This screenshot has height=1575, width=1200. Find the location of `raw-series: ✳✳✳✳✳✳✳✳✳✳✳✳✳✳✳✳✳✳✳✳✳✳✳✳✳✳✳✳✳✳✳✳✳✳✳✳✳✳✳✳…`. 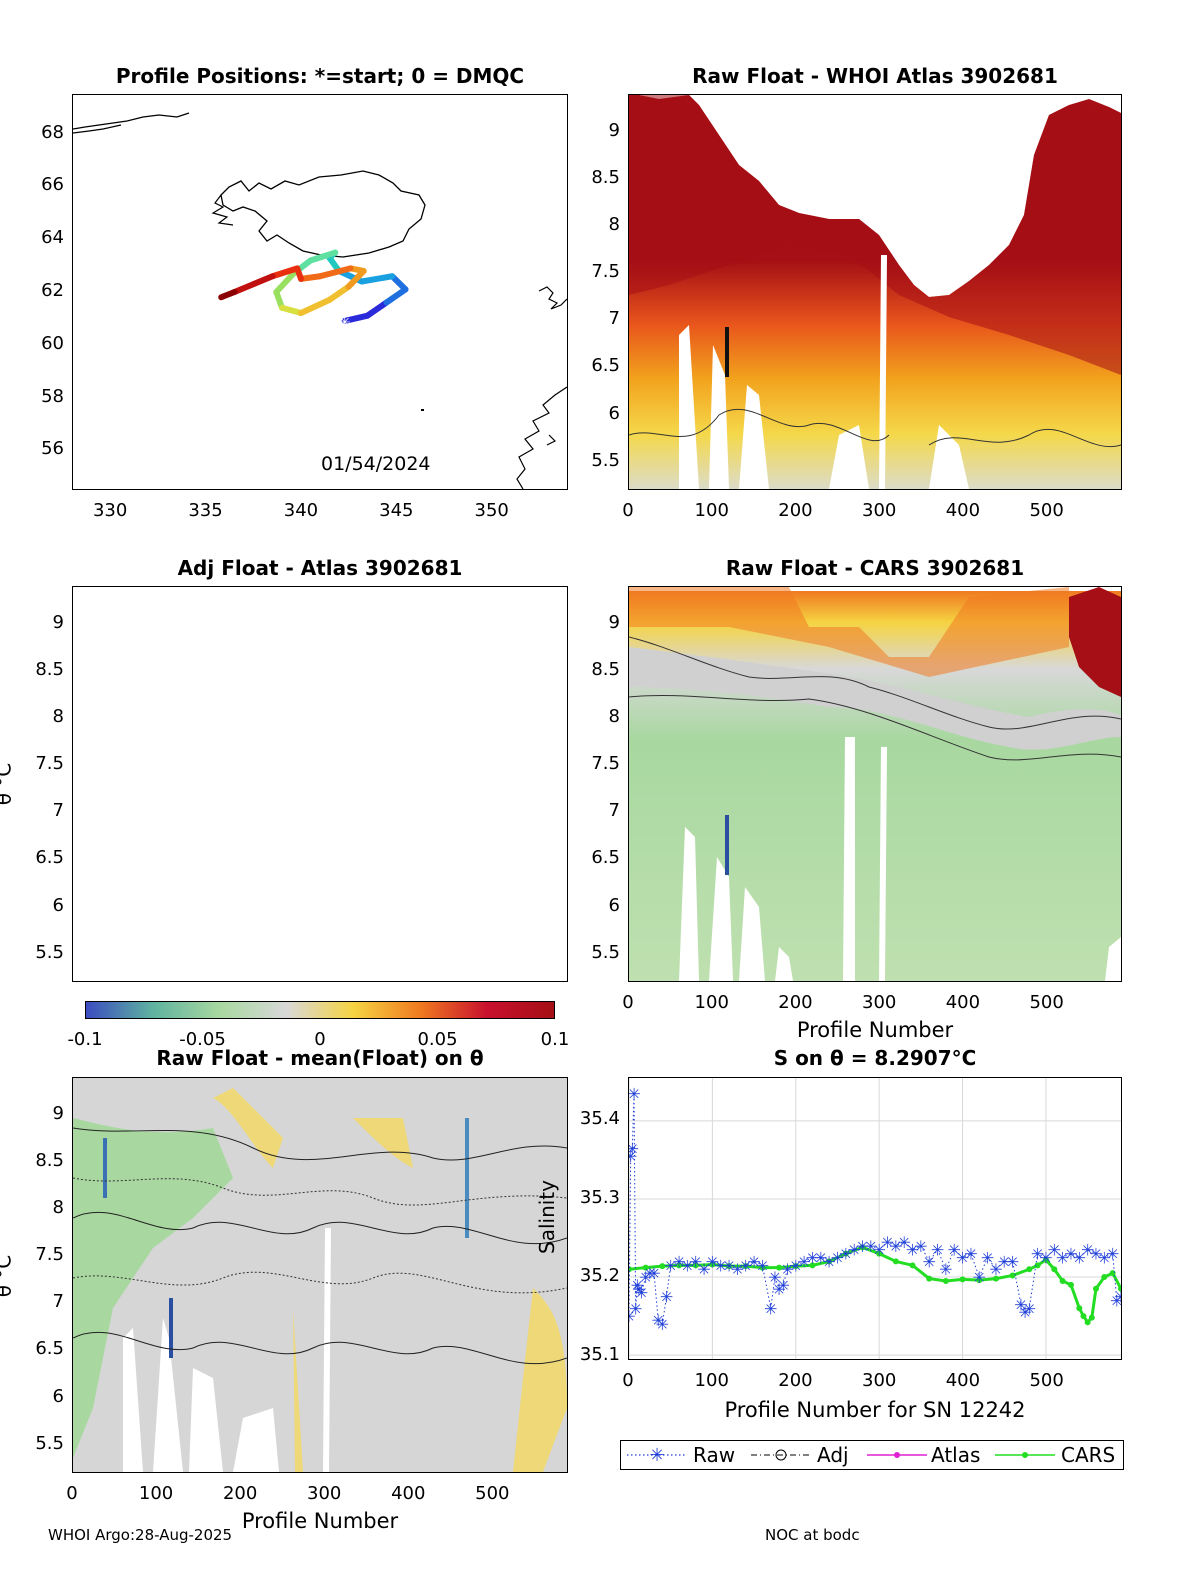

raw-series: ✳✳✳✳✳✳✳✳✳✳✳✳✳✳✳✳✳✳✳✳✳✳✳✳✳✳✳✳✳✳✳✳✳✳✳✳✳✳✳✳… is located at coordinates (875, 1209).